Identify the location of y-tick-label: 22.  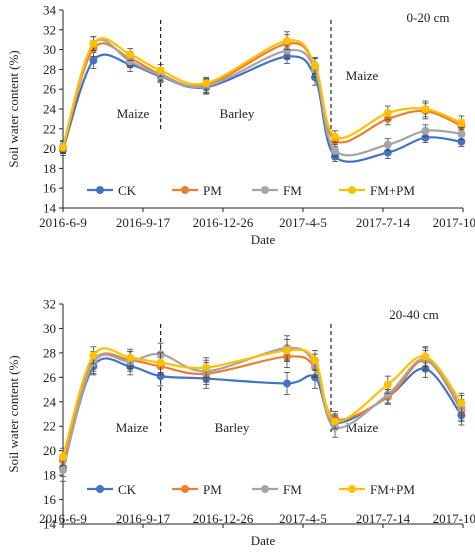
(49, 426).